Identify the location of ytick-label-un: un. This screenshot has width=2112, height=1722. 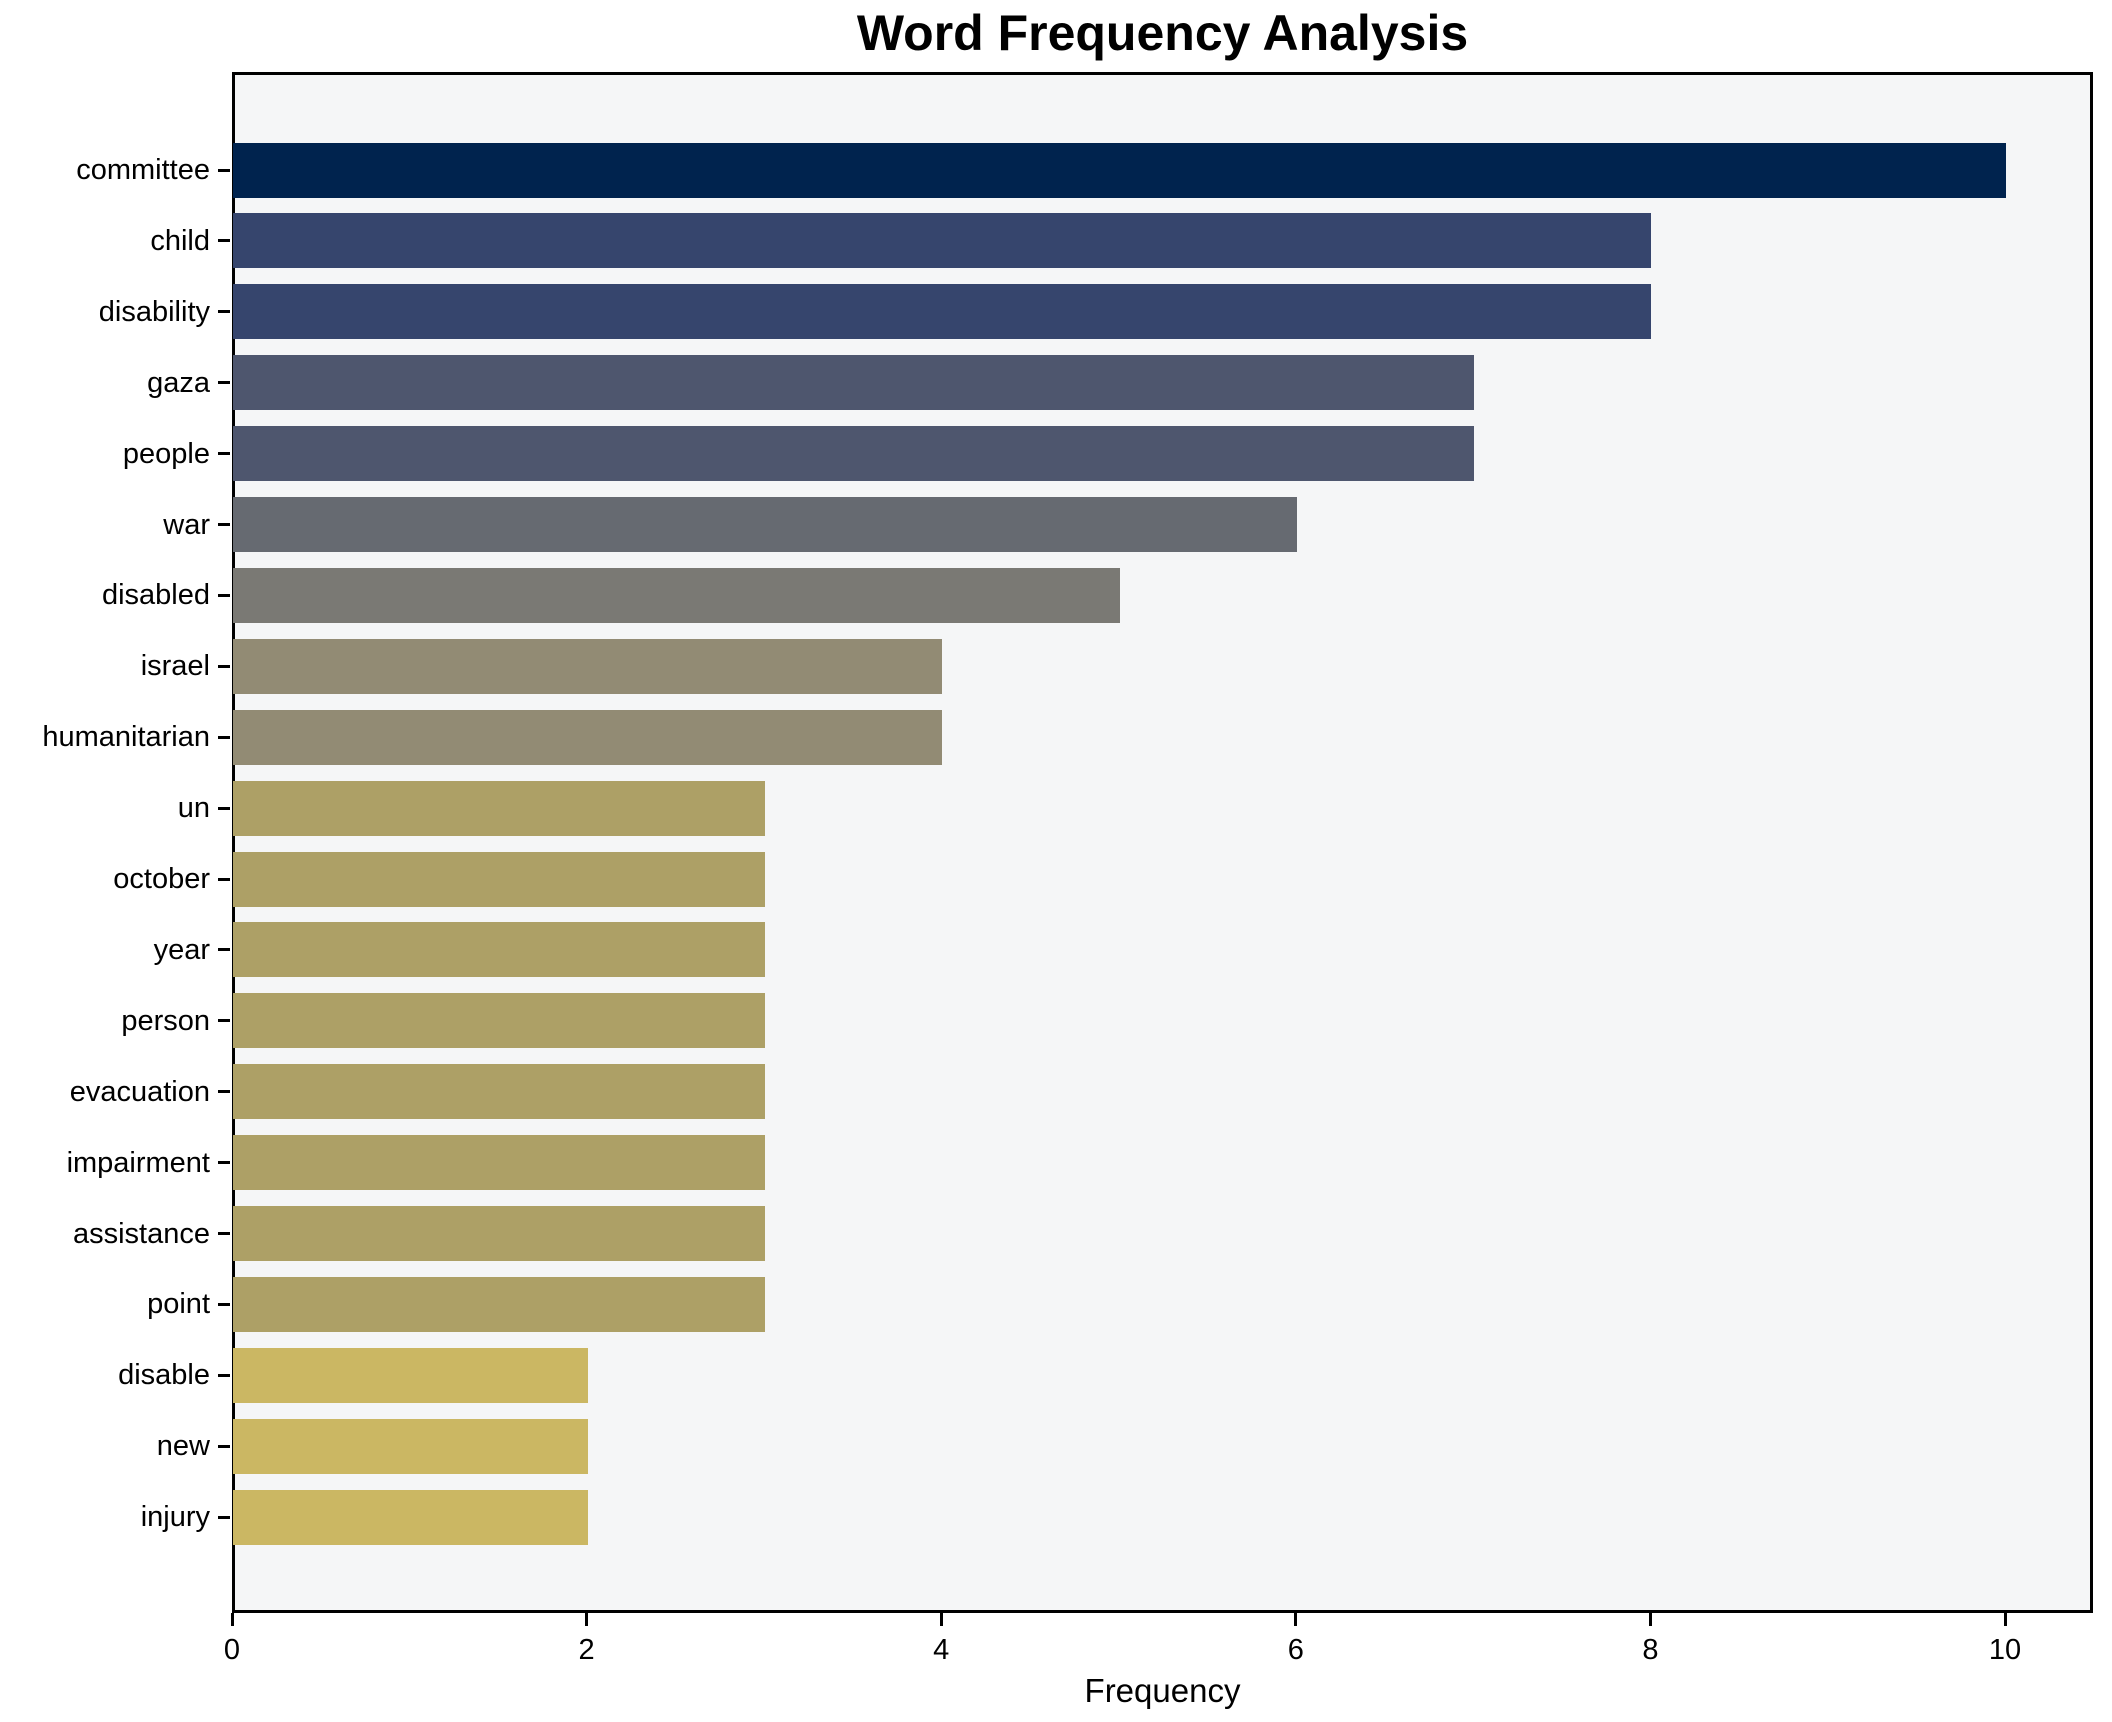
(193, 808).